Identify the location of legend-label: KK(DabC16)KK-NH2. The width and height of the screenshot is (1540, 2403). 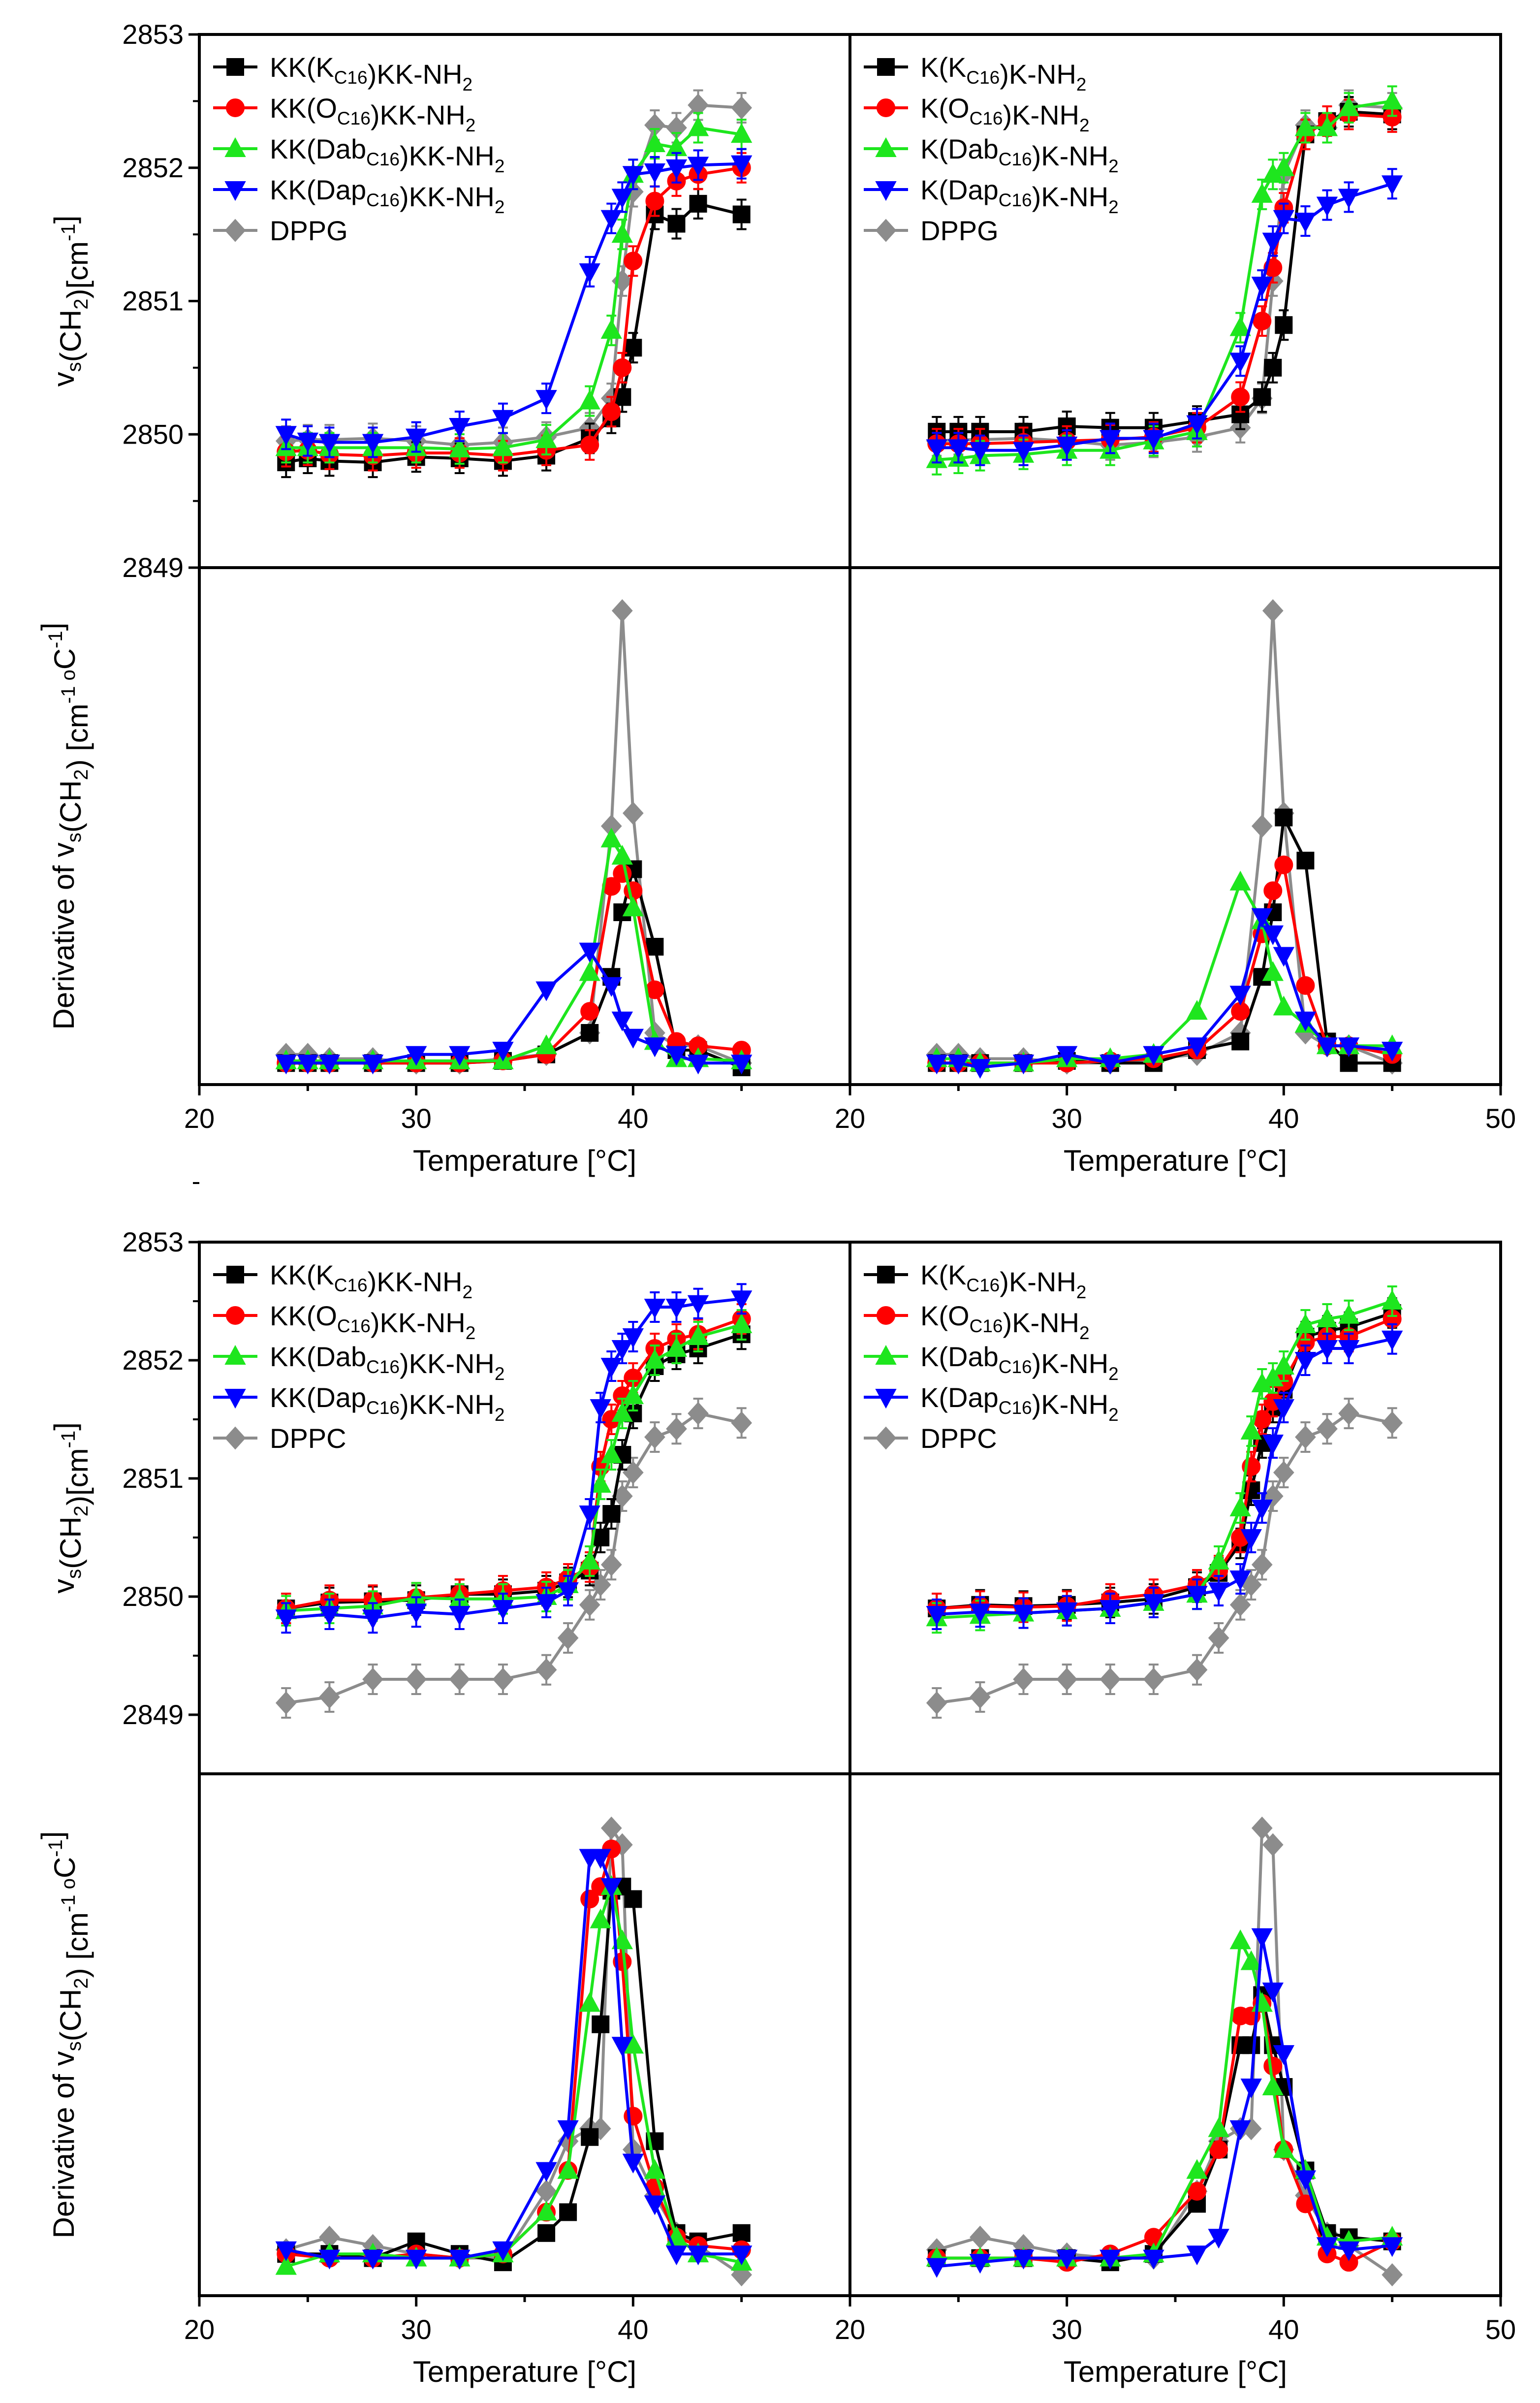
(387, 154).